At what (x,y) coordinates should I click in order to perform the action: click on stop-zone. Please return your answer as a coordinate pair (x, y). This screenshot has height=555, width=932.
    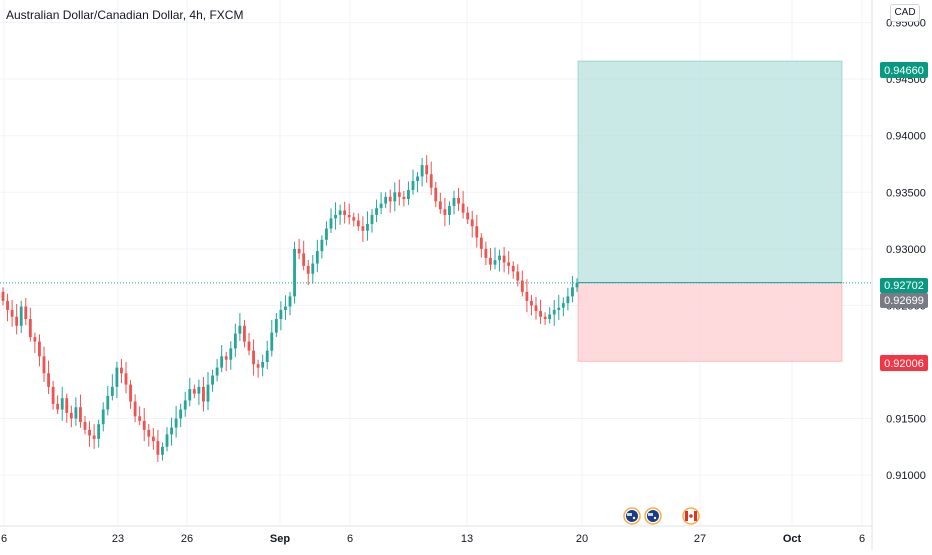
    Looking at the image, I should click on (710, 322).